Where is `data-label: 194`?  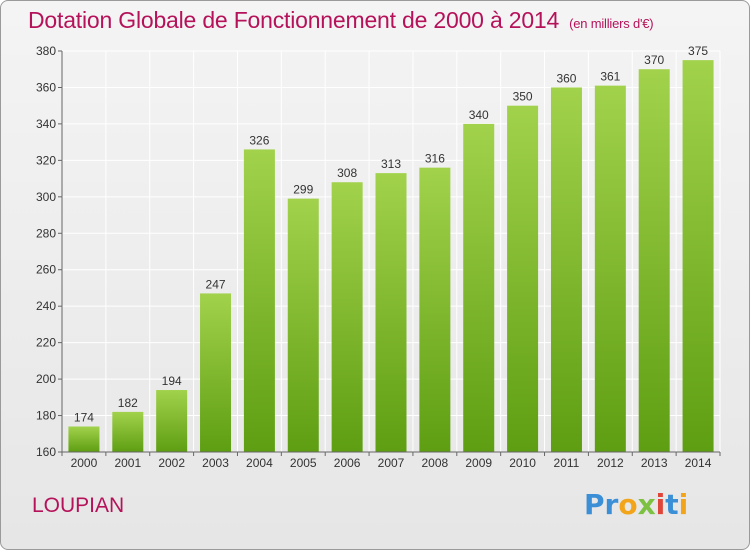
data-label: 194 is located at coordinates (172, 381).